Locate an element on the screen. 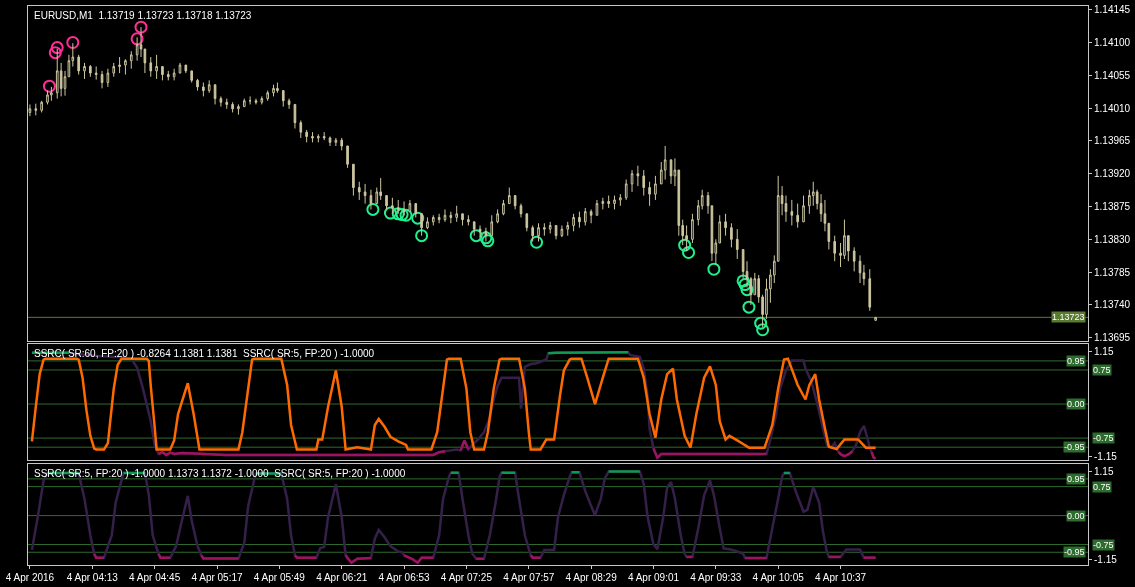 The image size is (1135, 587). y-tick-label: 1.13875 is located at coordinates (1112, 207).